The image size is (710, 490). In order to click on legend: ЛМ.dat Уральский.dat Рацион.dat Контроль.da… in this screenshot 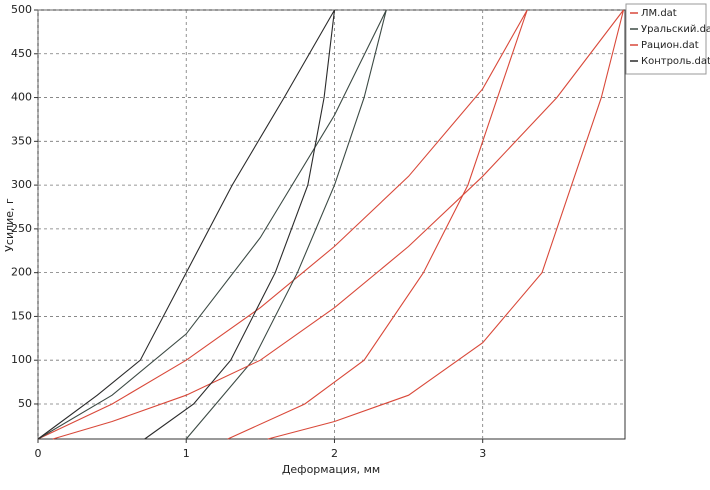, I will do `click(667, 39)`.